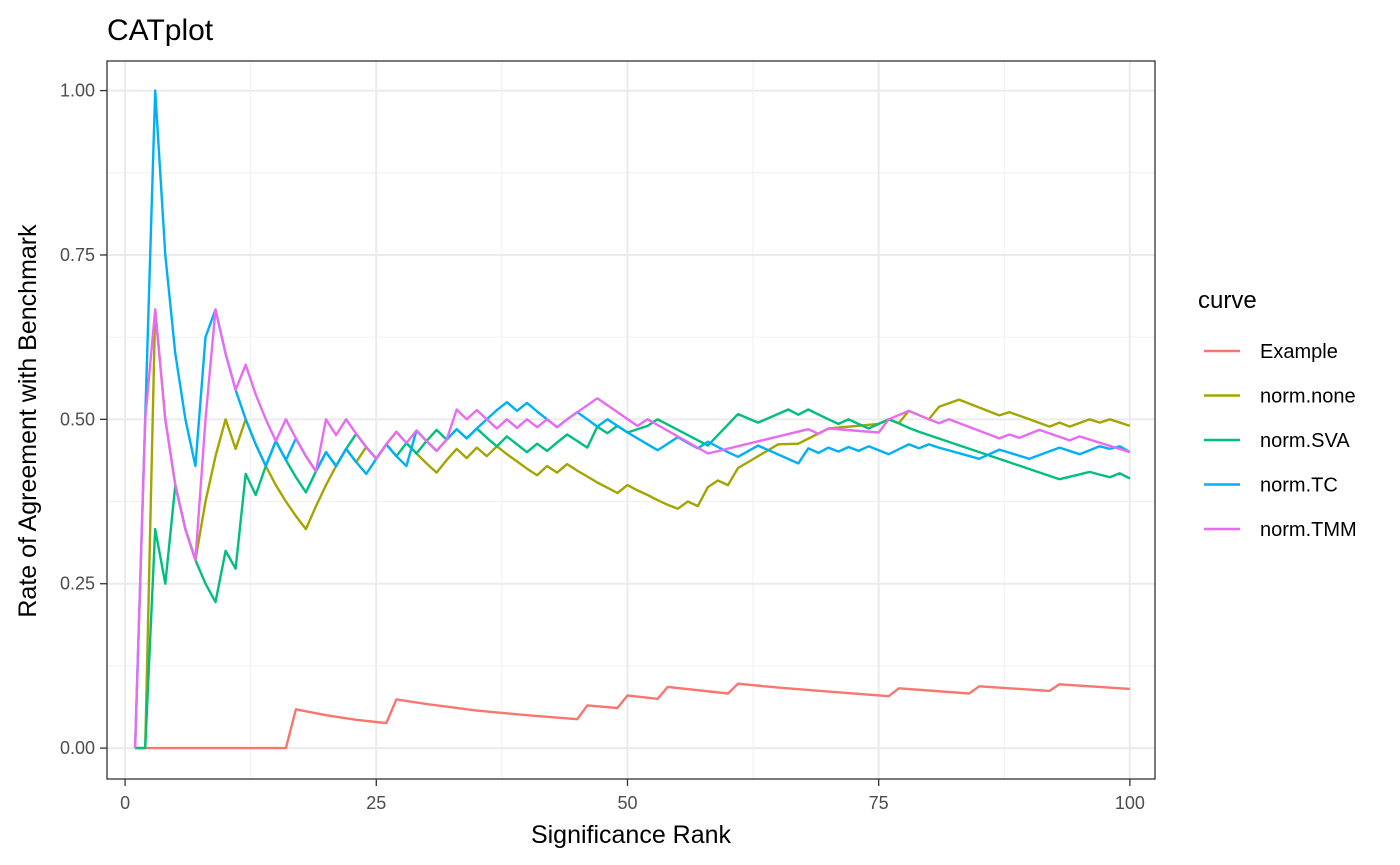 This screenshot has height=865, width=1400. Describe the element at coordinates (77, 748) in the screenshot. I see `y-tick-label: 0.00` at that location.